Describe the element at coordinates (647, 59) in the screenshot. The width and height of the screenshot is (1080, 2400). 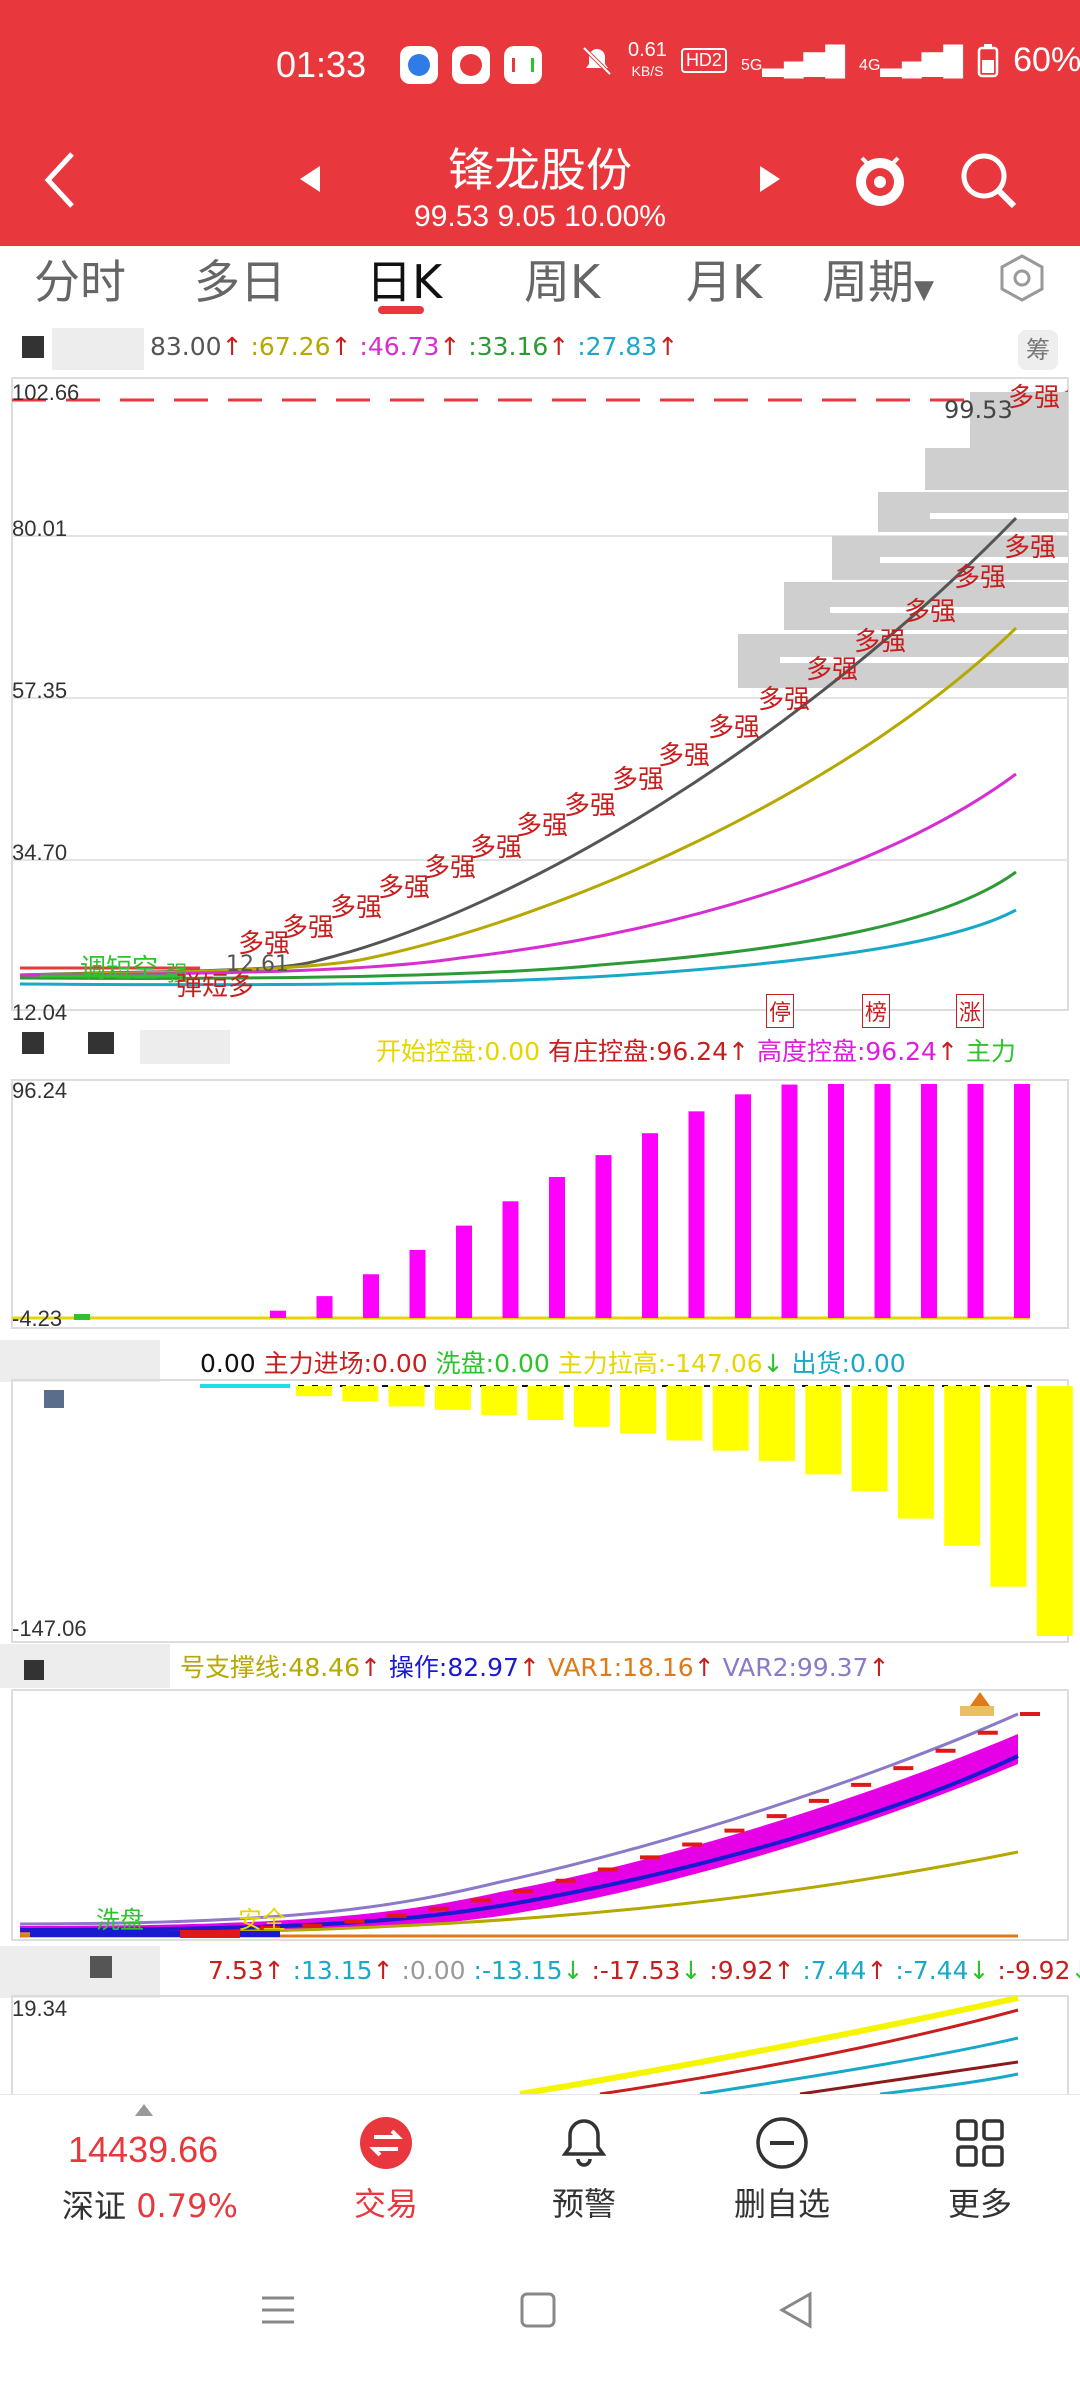
I see `net-speed: 0.61 KB/S` at that location.